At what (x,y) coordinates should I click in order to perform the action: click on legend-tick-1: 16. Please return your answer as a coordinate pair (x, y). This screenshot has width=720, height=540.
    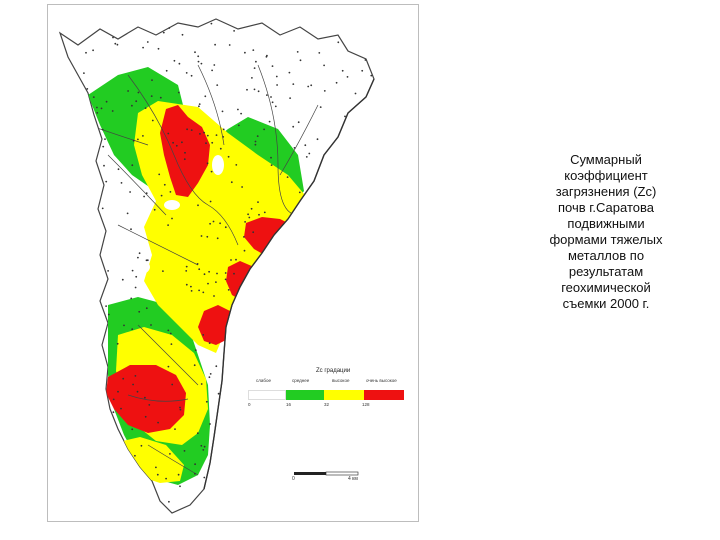
    Looking at the image, I should click on (289, 404).